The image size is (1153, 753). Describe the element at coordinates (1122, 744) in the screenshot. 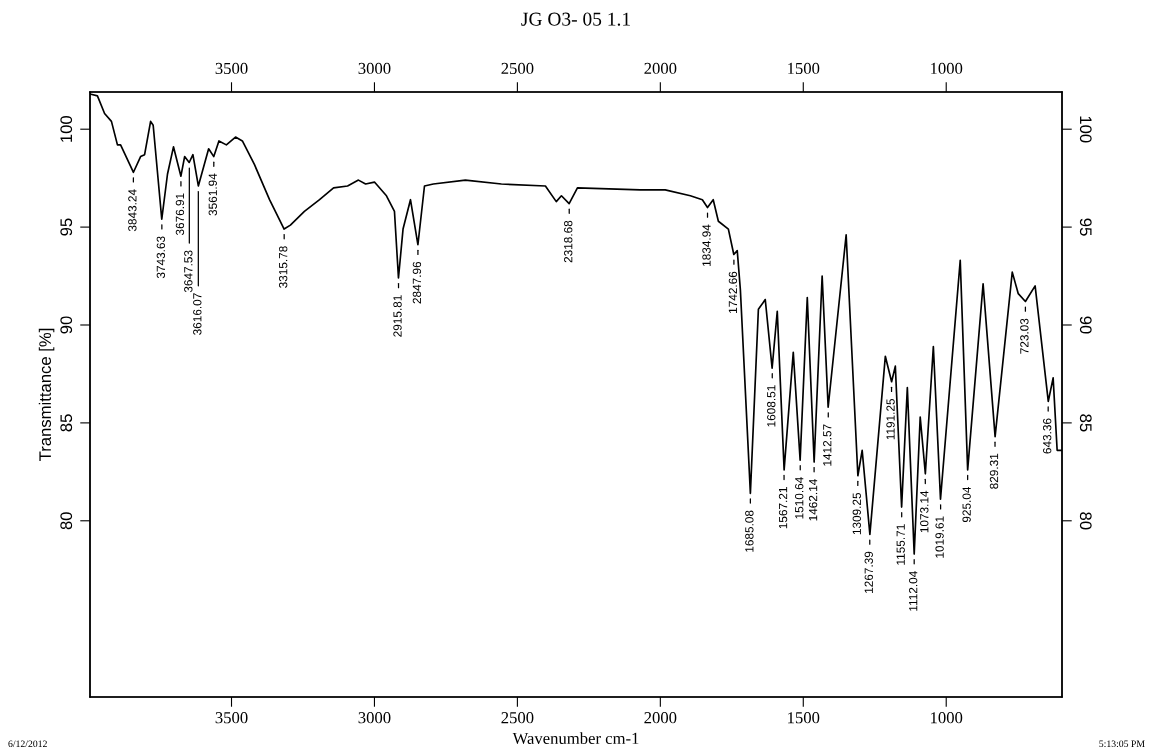

I see `text: 5:13:05 PM` at that location.